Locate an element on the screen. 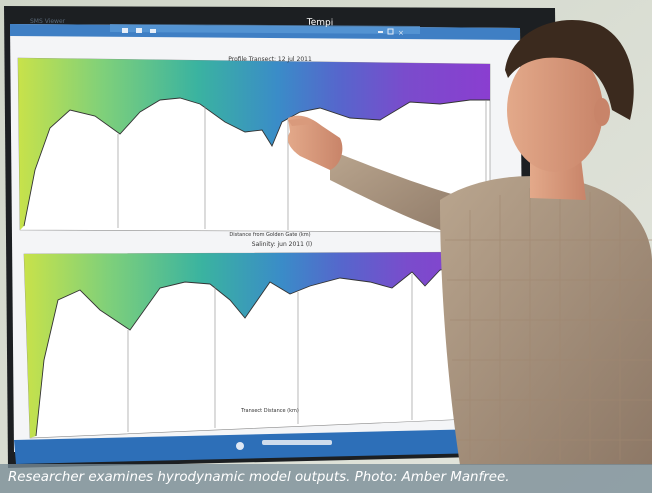 Image resolution: width=652 pixels, height=493 pixels. minimize-icon is located at coordinates (380, 32).